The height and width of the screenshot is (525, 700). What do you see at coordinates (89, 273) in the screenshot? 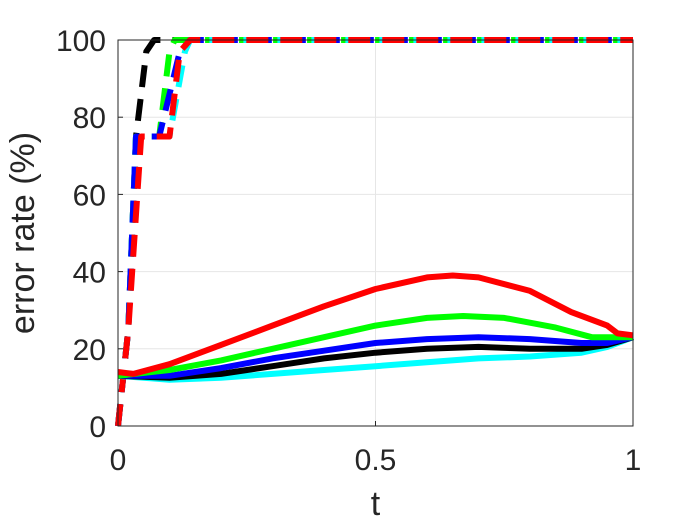
I see `y-tick-label: 40` at bounding box center [89, 273].